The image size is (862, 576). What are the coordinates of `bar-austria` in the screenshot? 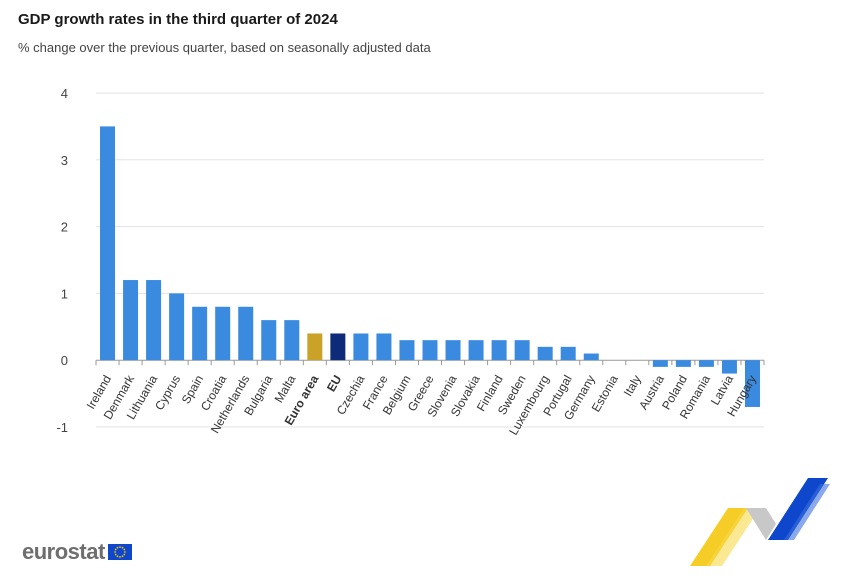 It's located at (660, 363).